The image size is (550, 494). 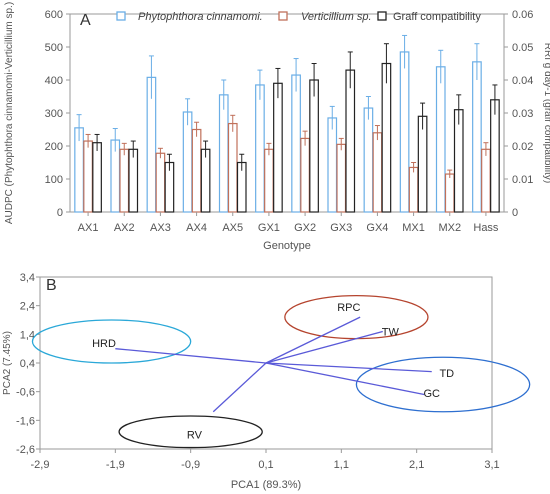 I want to click on x-tick-label: -1,9, so click(x=115, y=465).